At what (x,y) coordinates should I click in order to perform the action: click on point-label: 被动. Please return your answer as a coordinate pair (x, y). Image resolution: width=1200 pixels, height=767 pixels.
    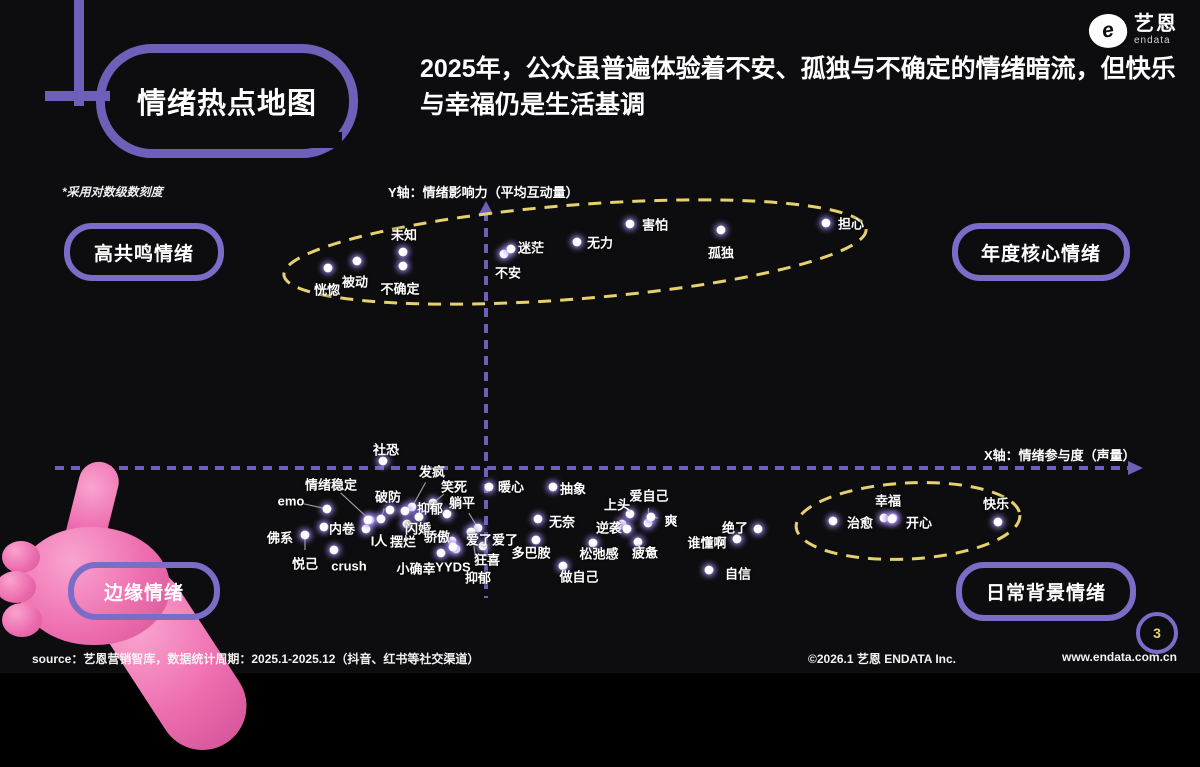
    Looking at the image, I should click on (355, 282).